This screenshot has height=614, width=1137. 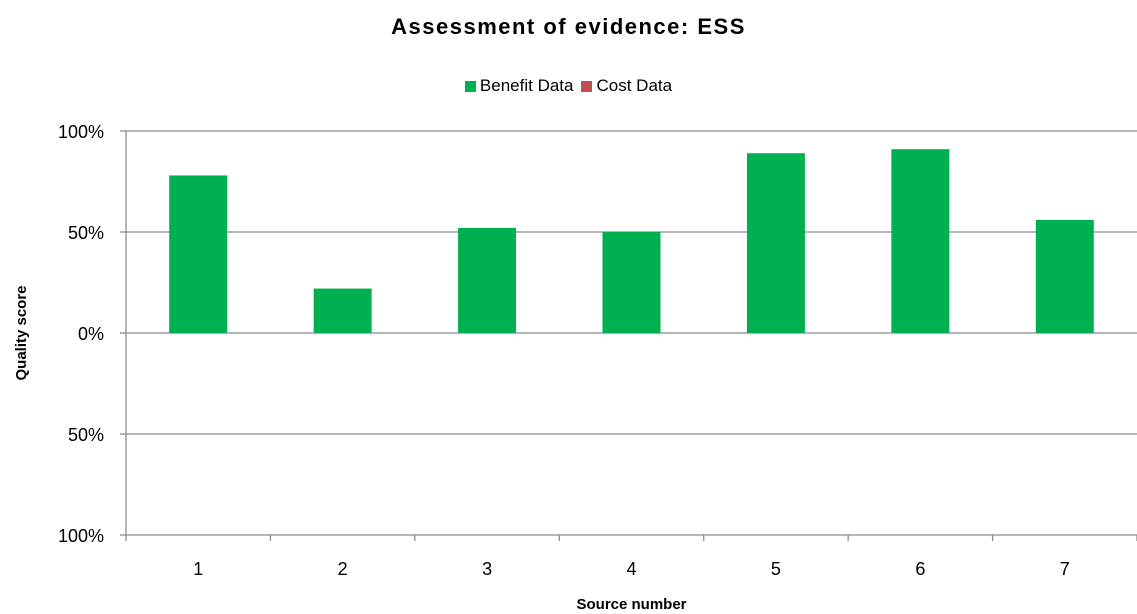 What do you see at coordinates (91, 334) in the screenshot?
I see `y-tick-label: 0%` at bounding box center [91, 334].